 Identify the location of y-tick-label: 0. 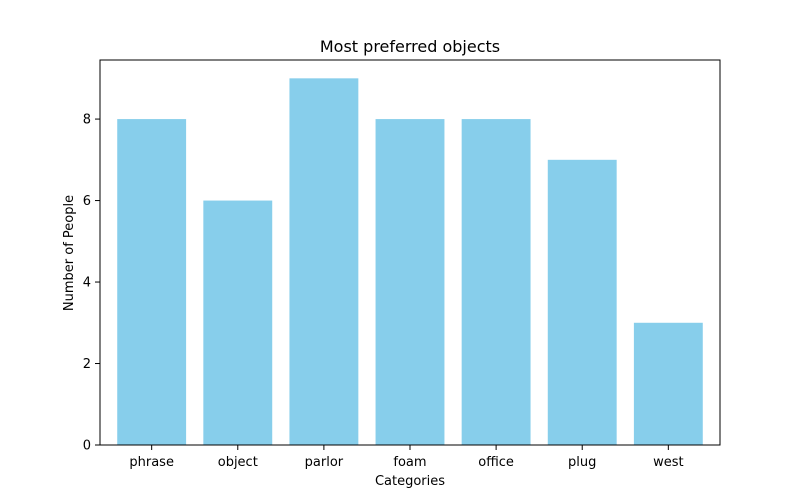
(87, 446).